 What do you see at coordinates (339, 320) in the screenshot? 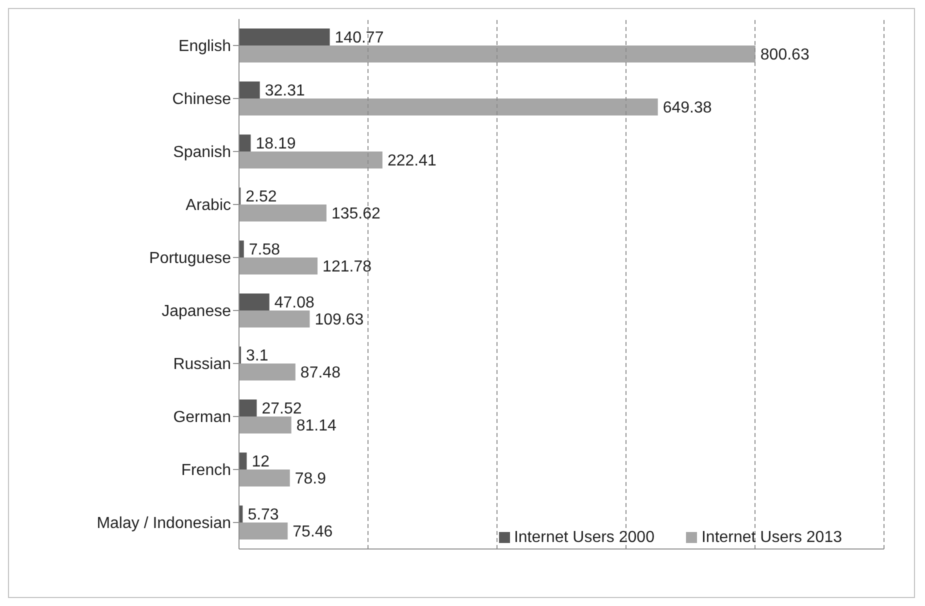
I see `data-label: 109.63` at bounding box center [339, 320].